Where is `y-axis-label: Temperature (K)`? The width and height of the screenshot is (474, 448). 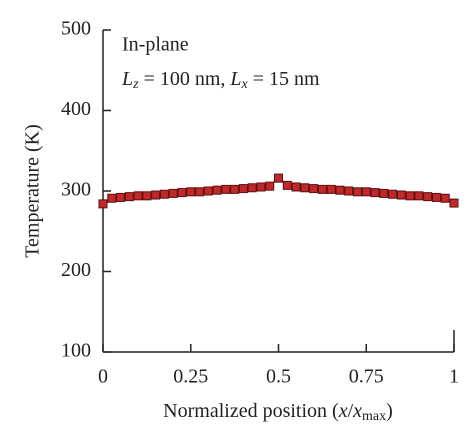 y-axis-label: Temperature (K) is located at coordinates (33, 191).